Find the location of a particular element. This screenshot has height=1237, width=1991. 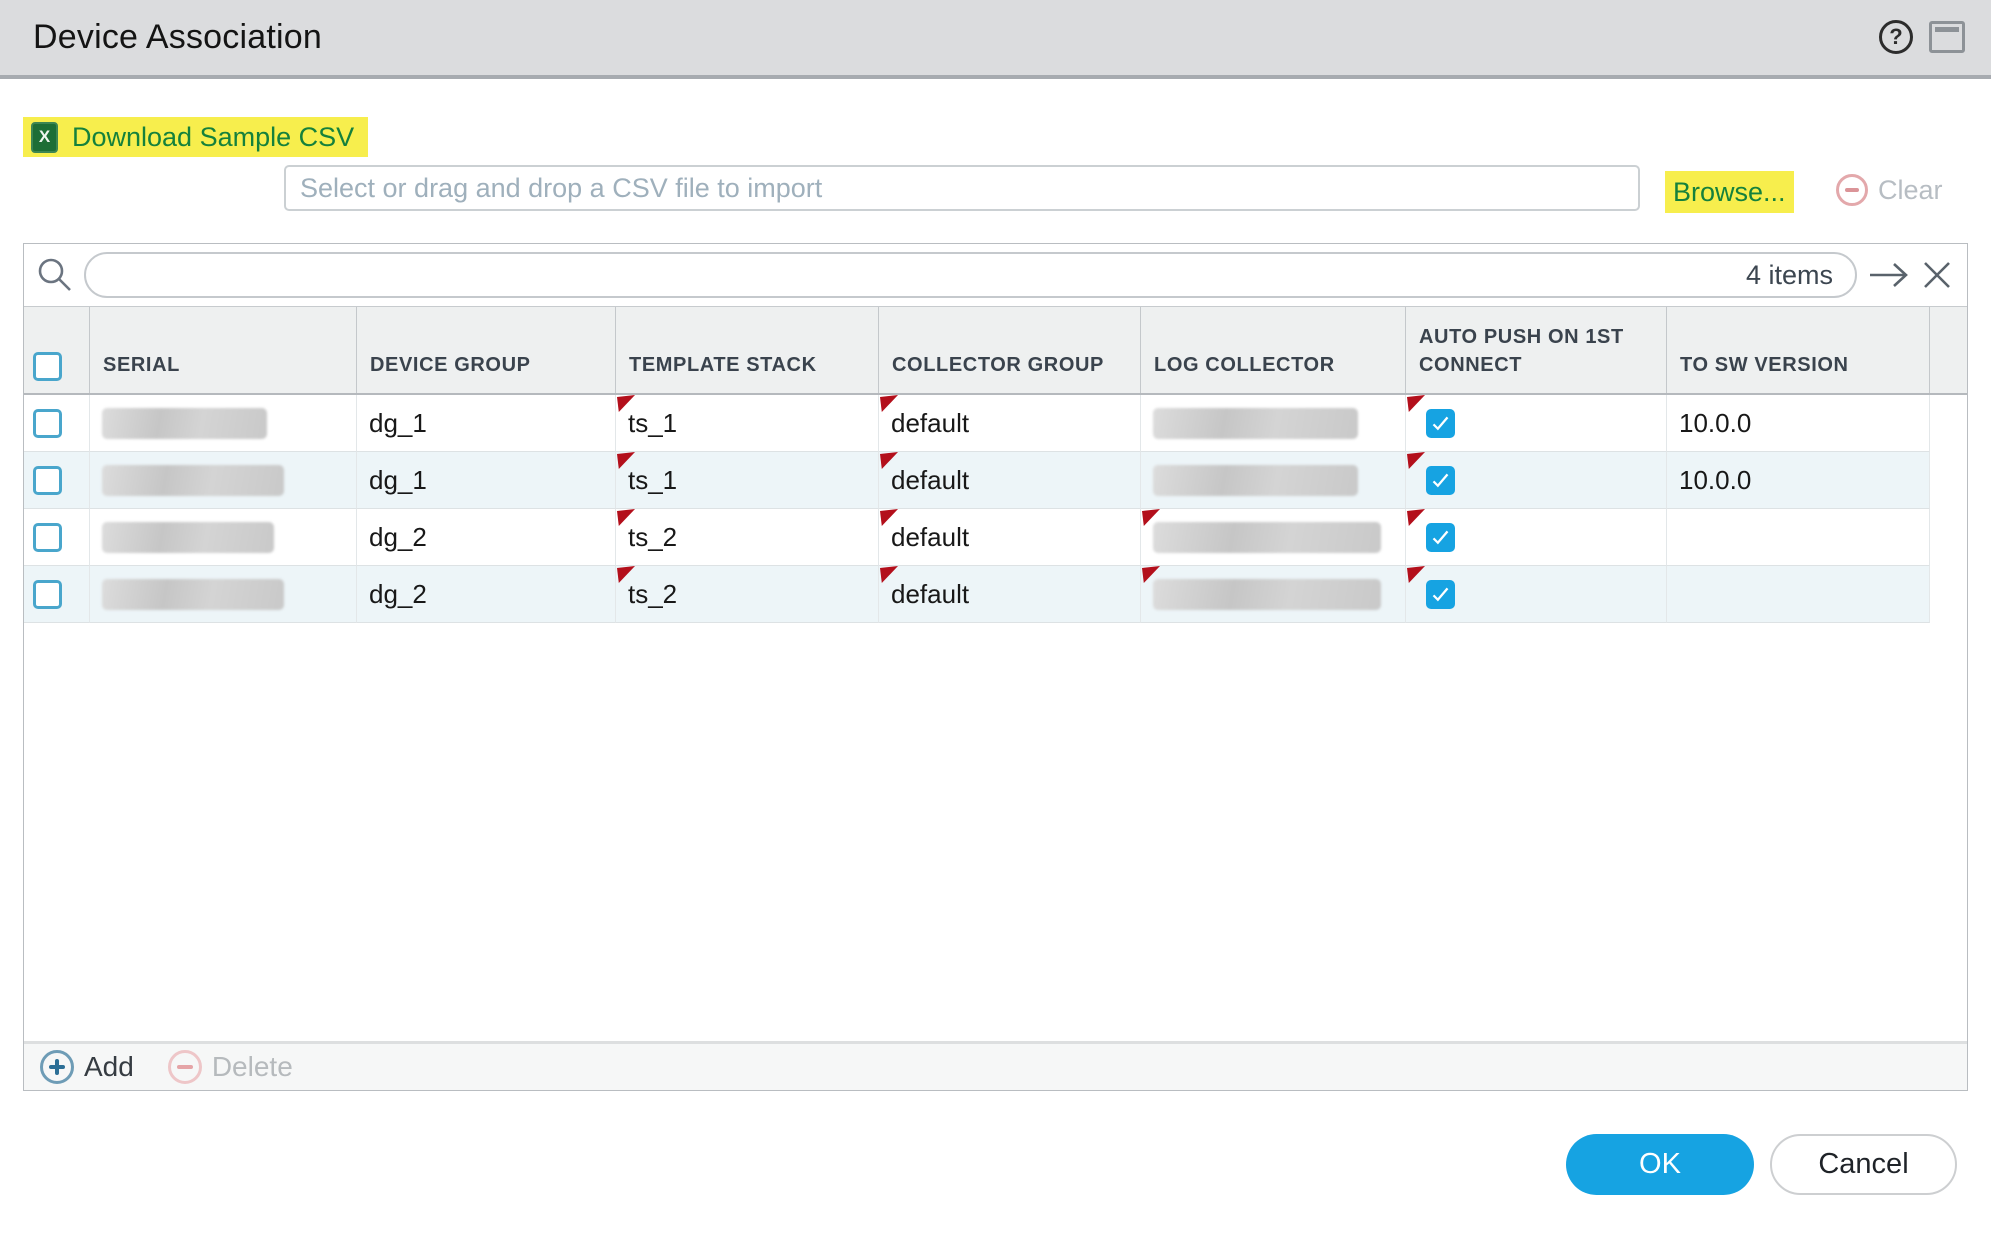

search-icon is located at coordinates (54, 275).